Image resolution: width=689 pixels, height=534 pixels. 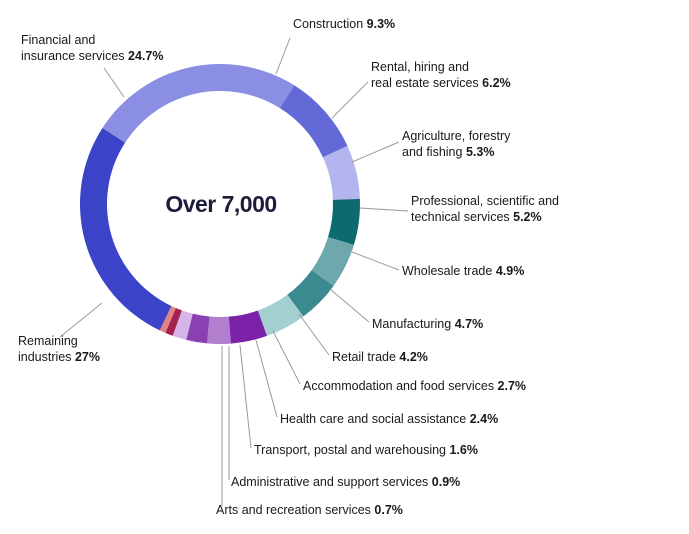 I want to click on slice-label-line: Arts and recreation services, so click(x=295, y=510).